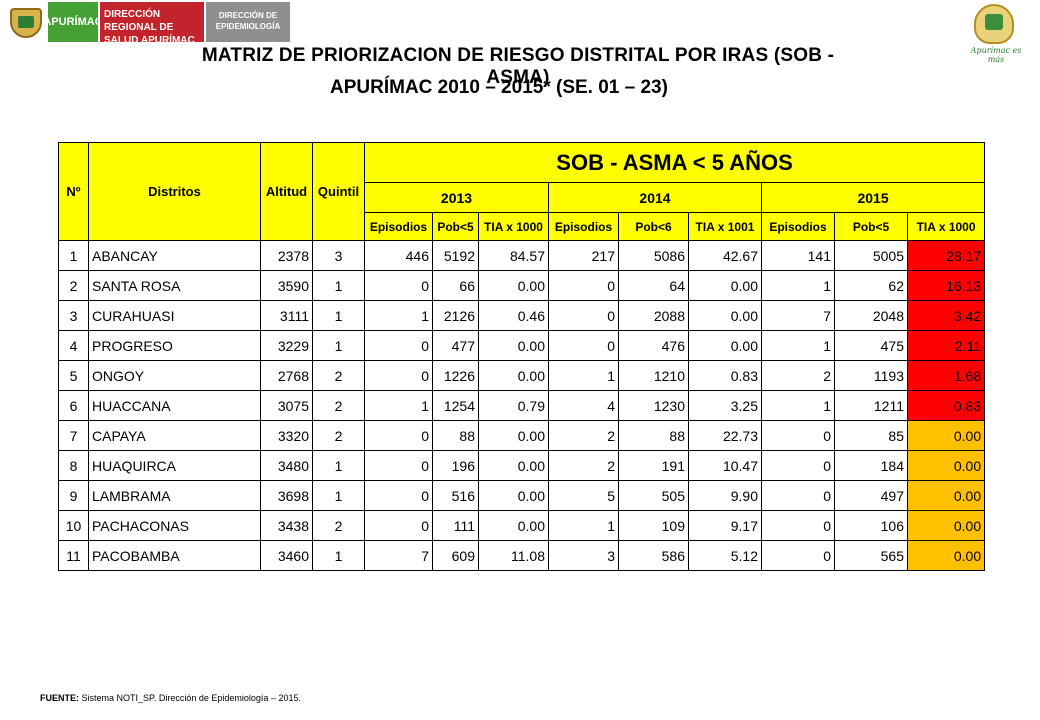 The height and width of the screenshot is (720, 1040). I want to click on cell-pob-2013: 196, so click(455, 465).